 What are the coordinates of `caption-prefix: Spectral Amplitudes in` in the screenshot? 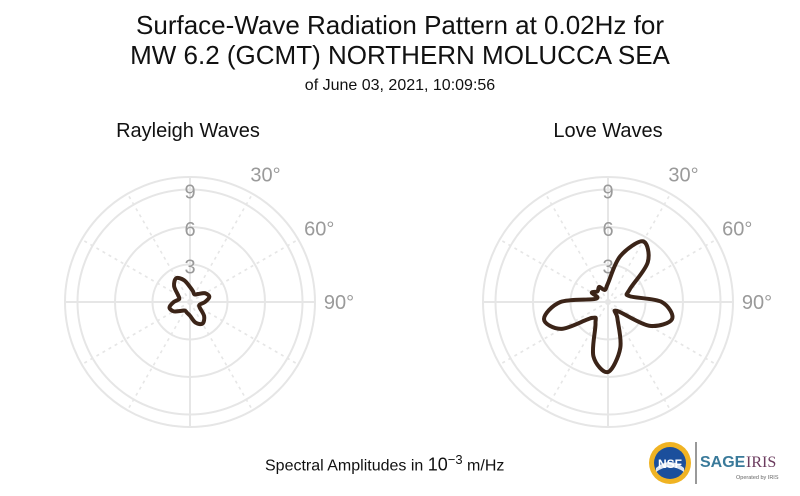 It's located at (346, 466).